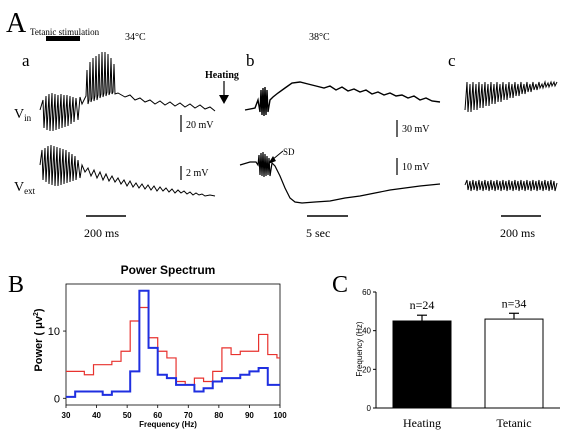  Describe the element at coordinates (340, 285) in the screenshot. I see `panel-c-label: C` at that location.